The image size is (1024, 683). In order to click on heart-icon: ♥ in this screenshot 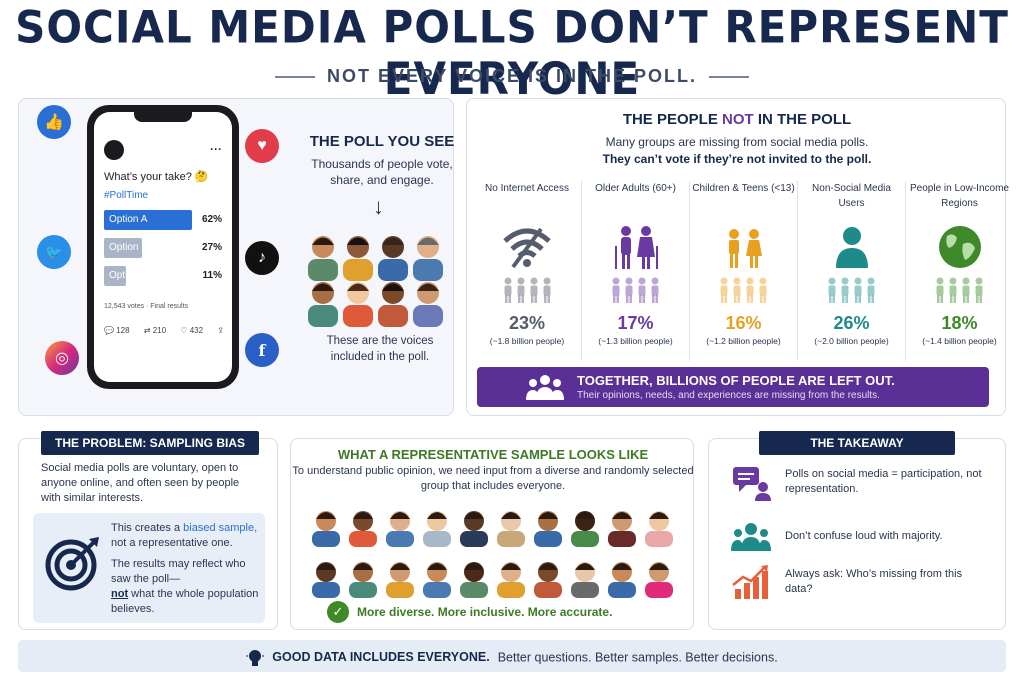, I will do `click(262, 146)`.